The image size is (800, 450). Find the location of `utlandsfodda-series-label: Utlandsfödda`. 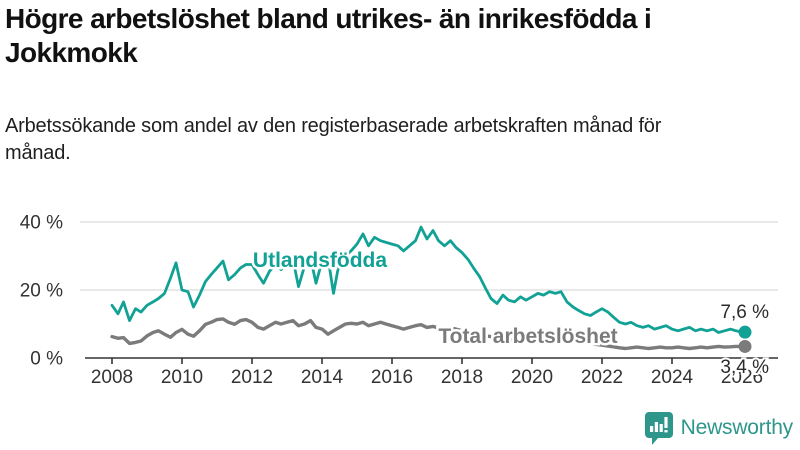

utlandsfodda-series-label: Utlandsfödda is located at coordinates (320, 260).